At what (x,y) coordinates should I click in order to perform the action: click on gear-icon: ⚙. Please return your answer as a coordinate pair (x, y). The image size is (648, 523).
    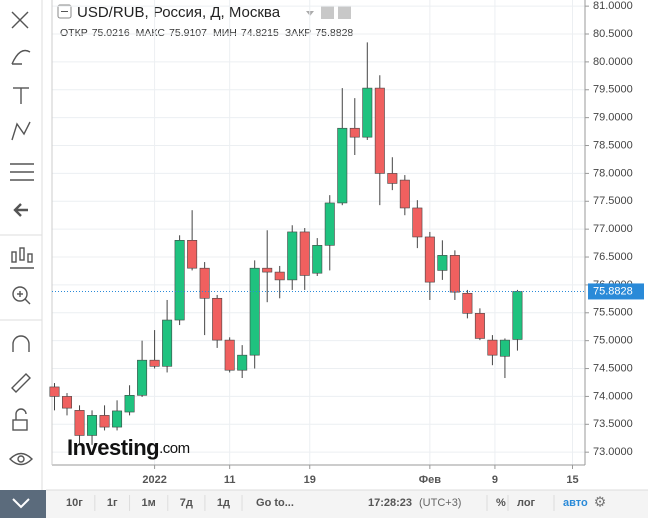
    Looking at the image, I should click on (600, 502).